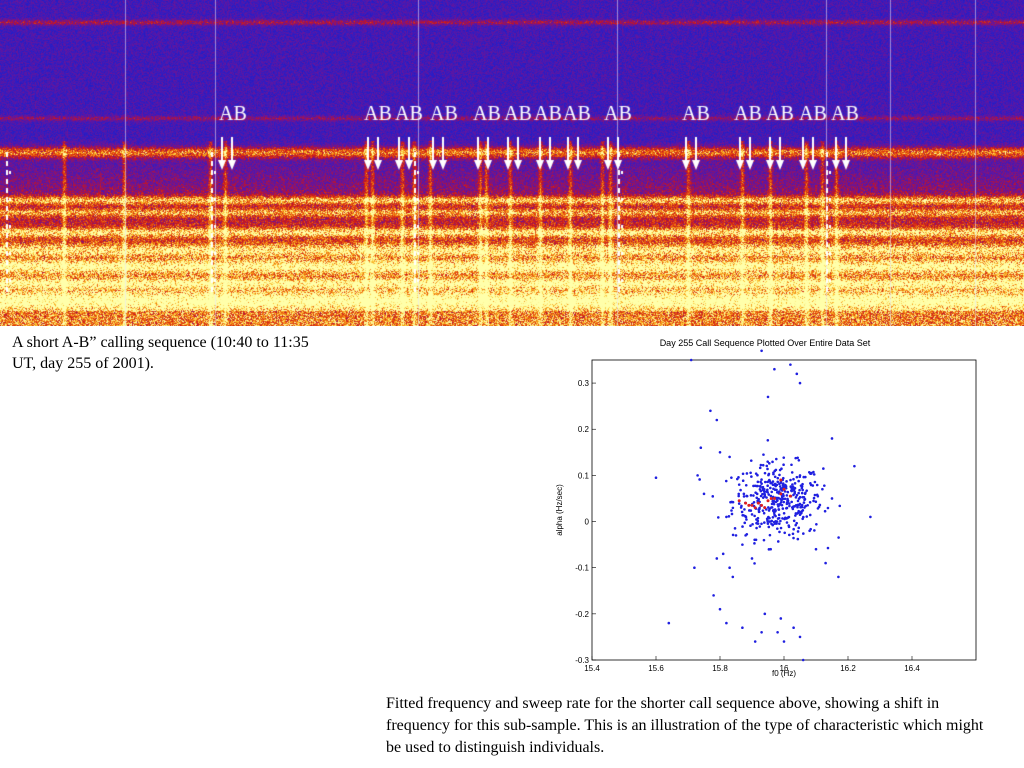 The image size is (1024, 768). Describe the element at coordinates (848, 668) in the screenshot. I see `x-tick-label: 16.2` at that location.